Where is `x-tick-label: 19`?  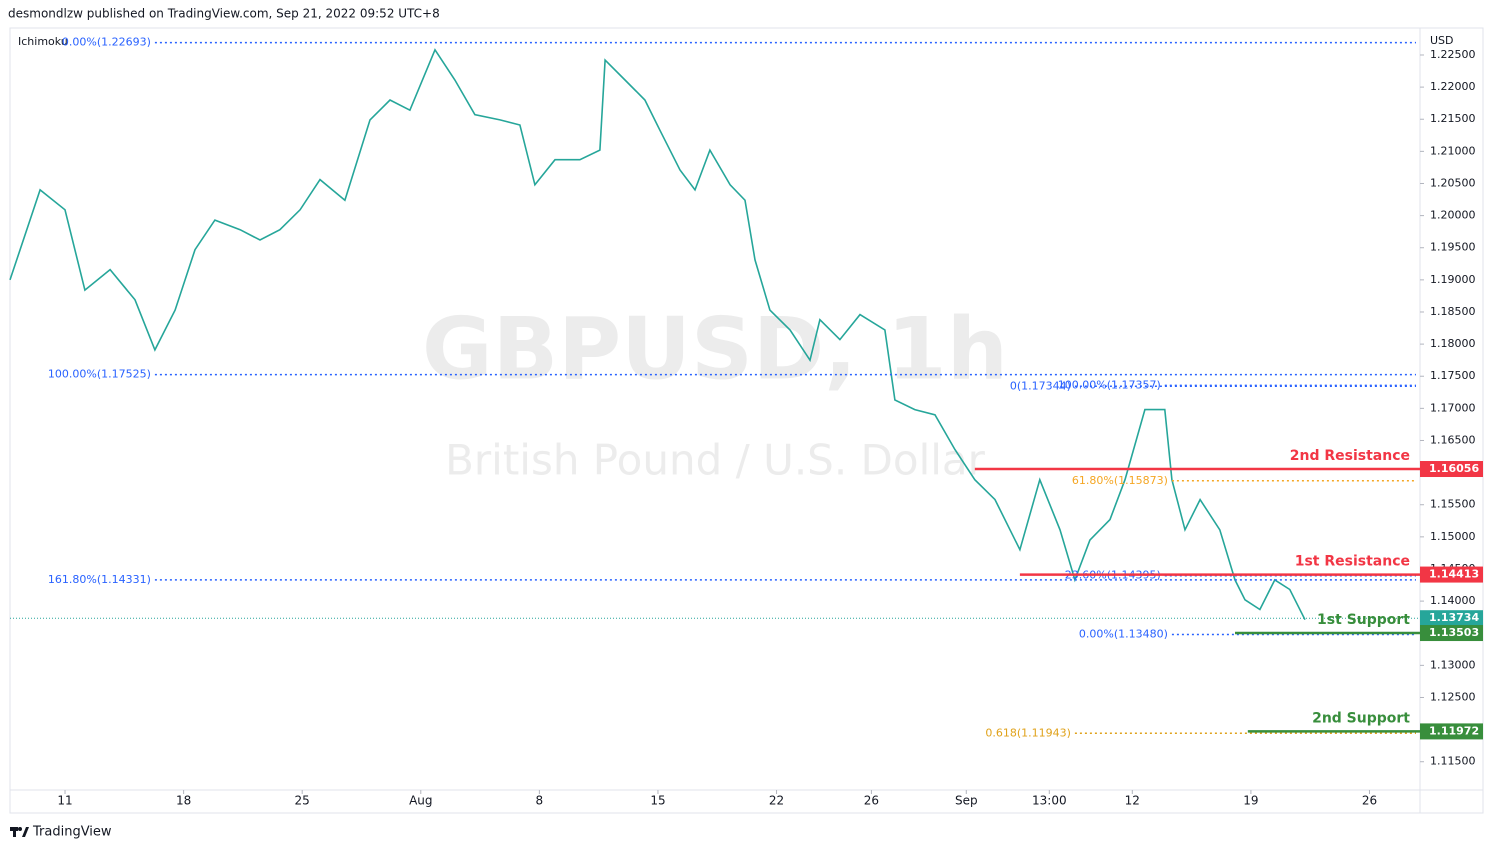
x-tick-label: 19 is located at coordinates (1250, 801).